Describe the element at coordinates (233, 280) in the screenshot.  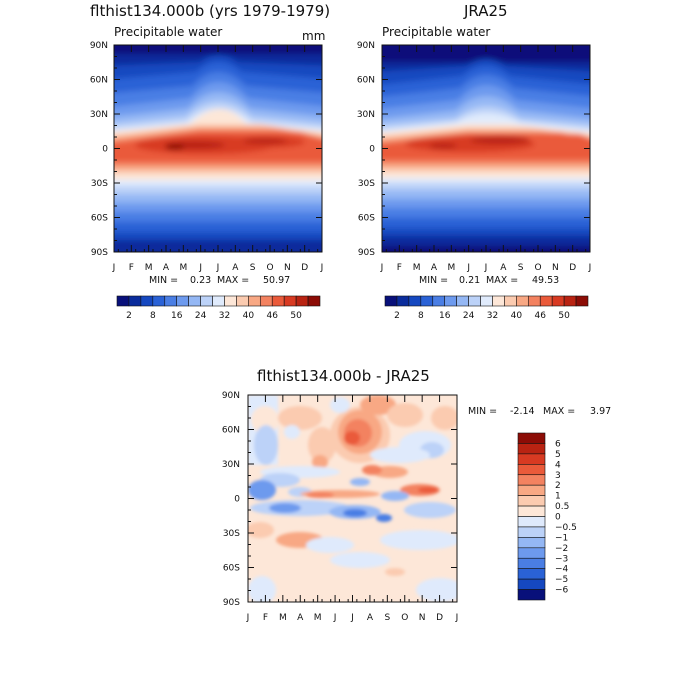
I see `panel-model-max-label: MAX =` at that location.